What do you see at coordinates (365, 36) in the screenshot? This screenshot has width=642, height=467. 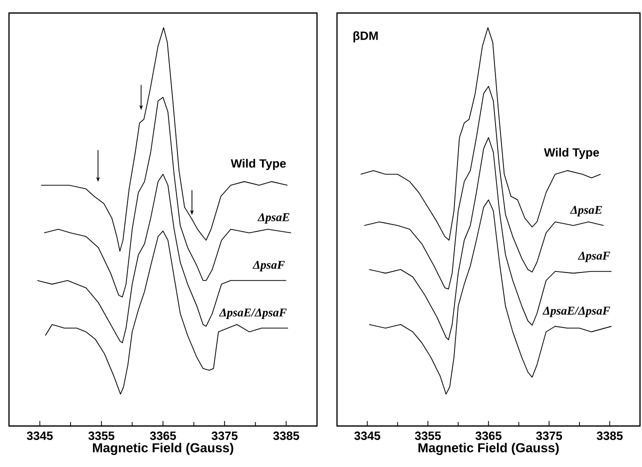 I see `chart-title: βDM` at bounding box center [365, 36].